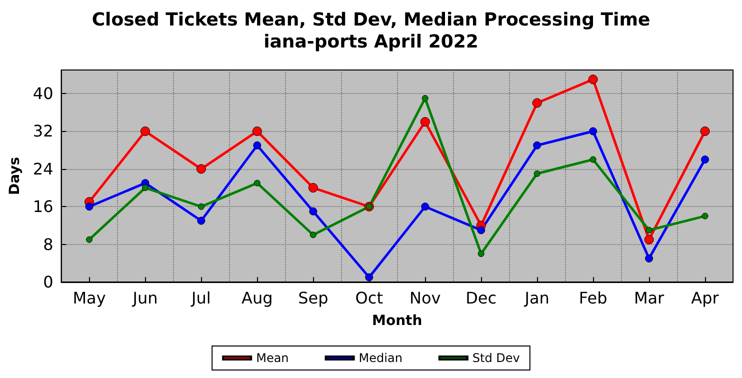 This screenshot has width=742, height=378. What do you see at coordinates (89, 298) in the screenshot?
I see `x-tick-label: May` at bounding box center [89, 298].